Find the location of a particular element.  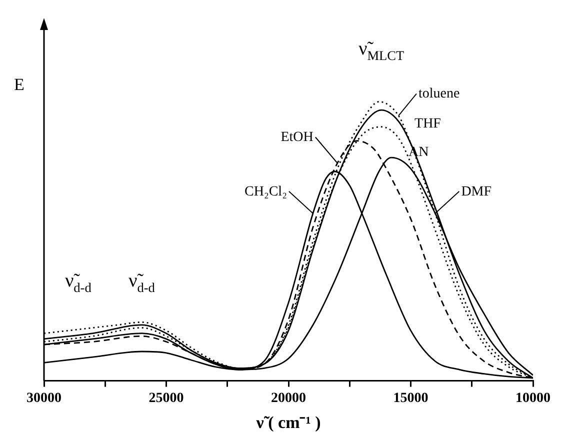

x-tick-label: 10000 is located at coordinates (533, 398).